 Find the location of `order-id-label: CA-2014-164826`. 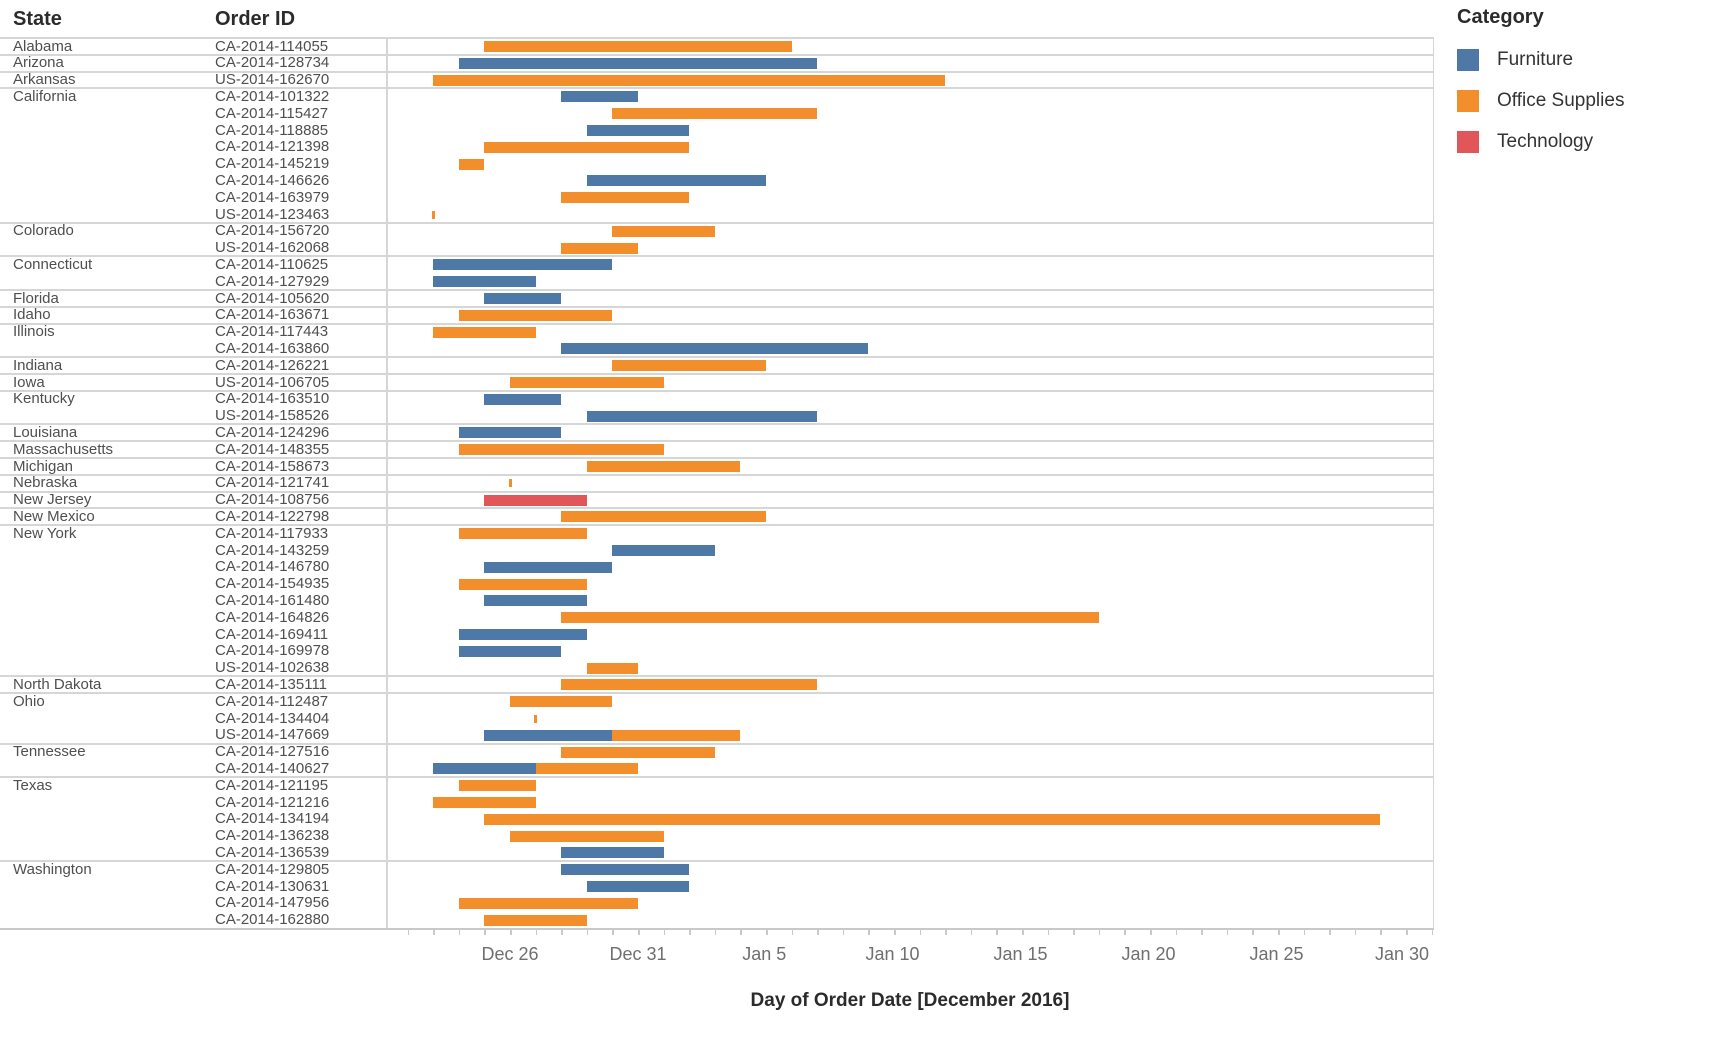

order-id-label: CA-2014-164826 is located at coordinates (272, 617).